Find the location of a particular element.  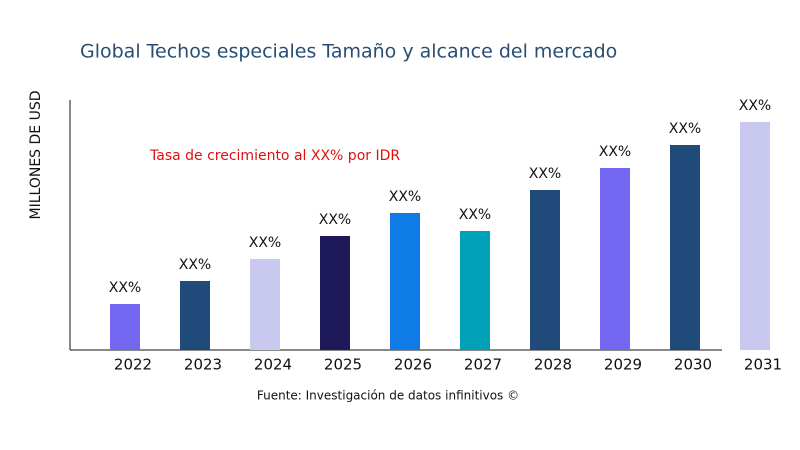

x-tick-label: 2027 is located at coordinates (483, 365).